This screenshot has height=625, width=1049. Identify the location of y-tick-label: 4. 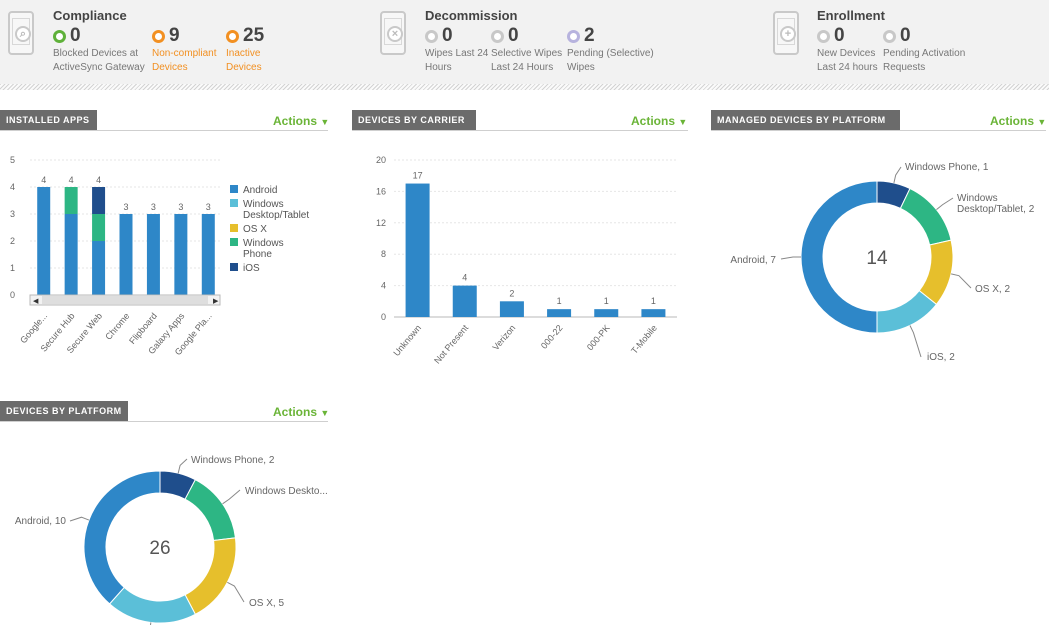
(383, 286).